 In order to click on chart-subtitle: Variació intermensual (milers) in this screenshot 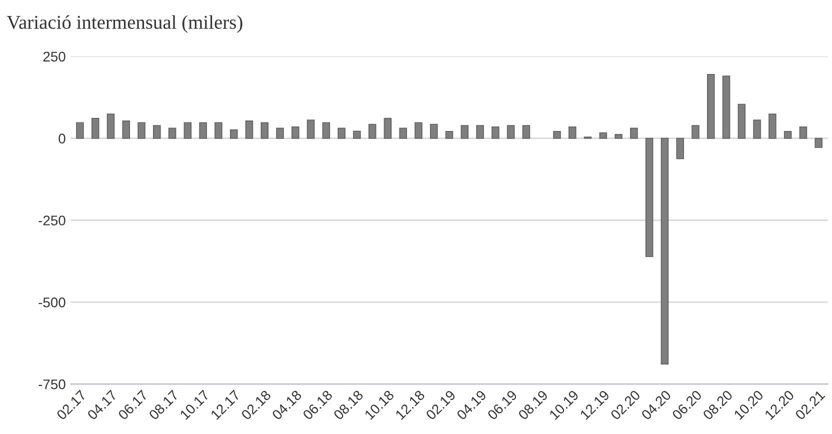, I will do `click(124, 24)`.